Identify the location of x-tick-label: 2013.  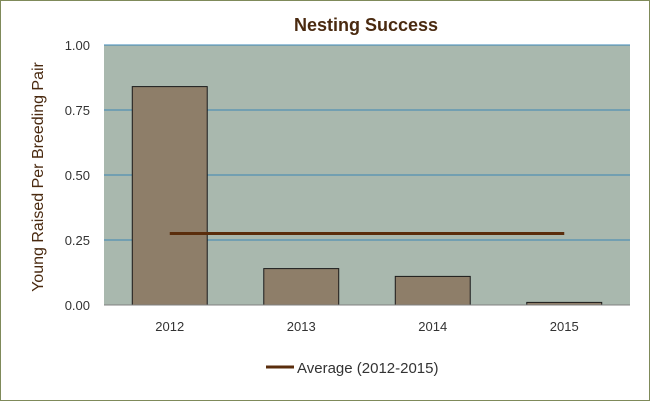
(301, 326).